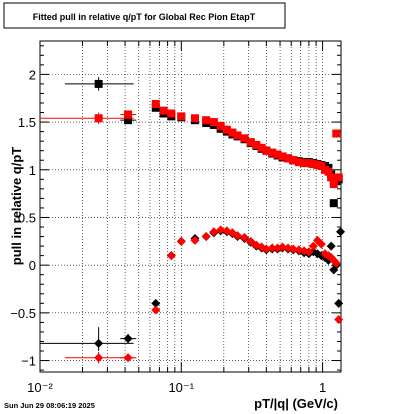  I want to click on y-tick-label: 0, so click(32, 265).